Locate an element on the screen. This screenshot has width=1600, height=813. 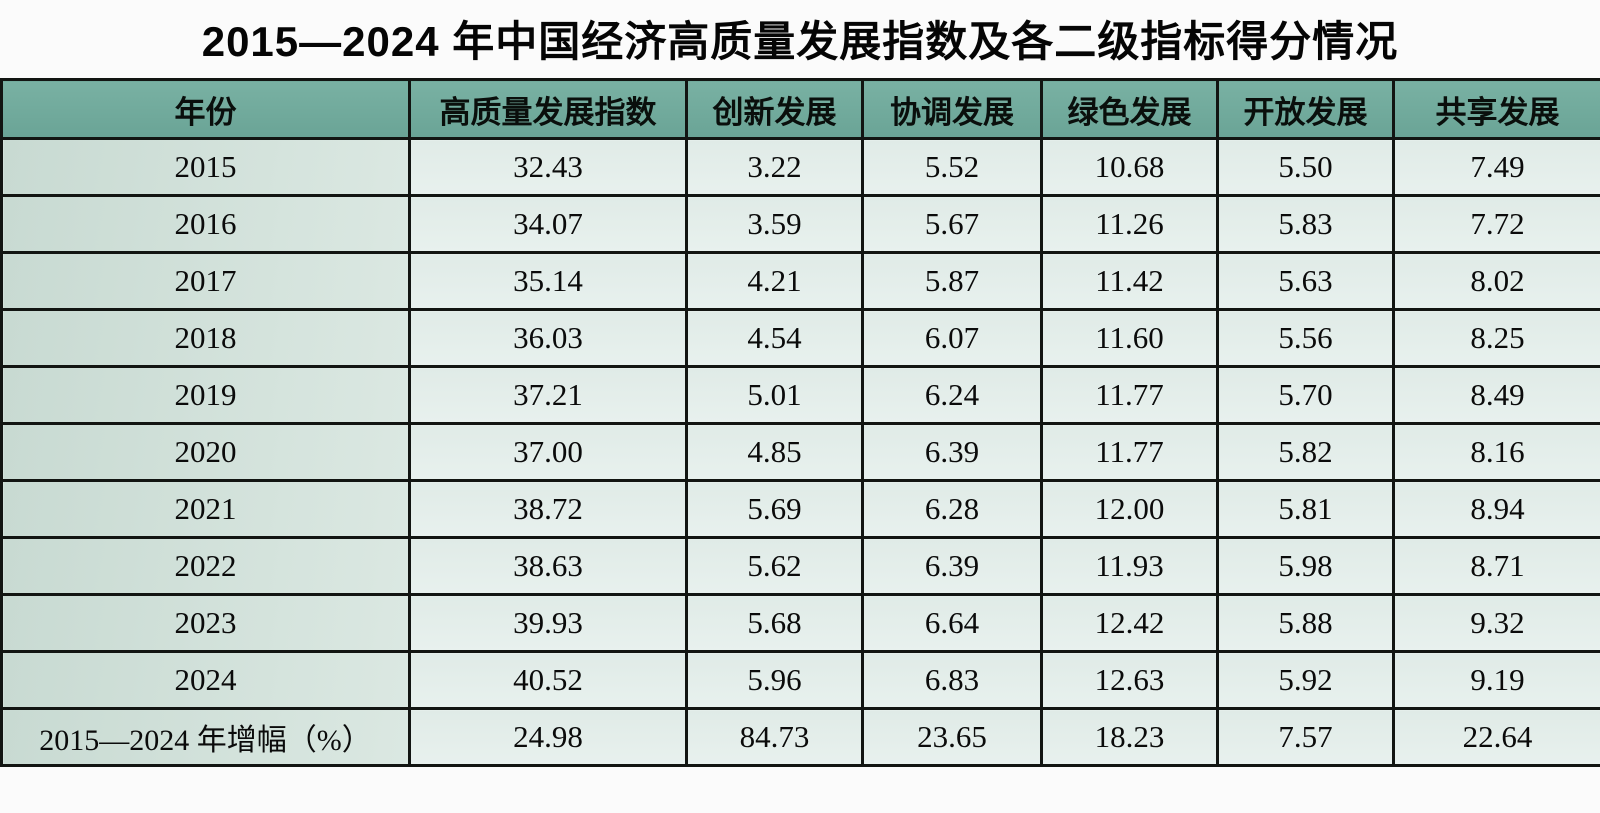
header-green: 绿色发展 is located at coordinates (1129, 109).